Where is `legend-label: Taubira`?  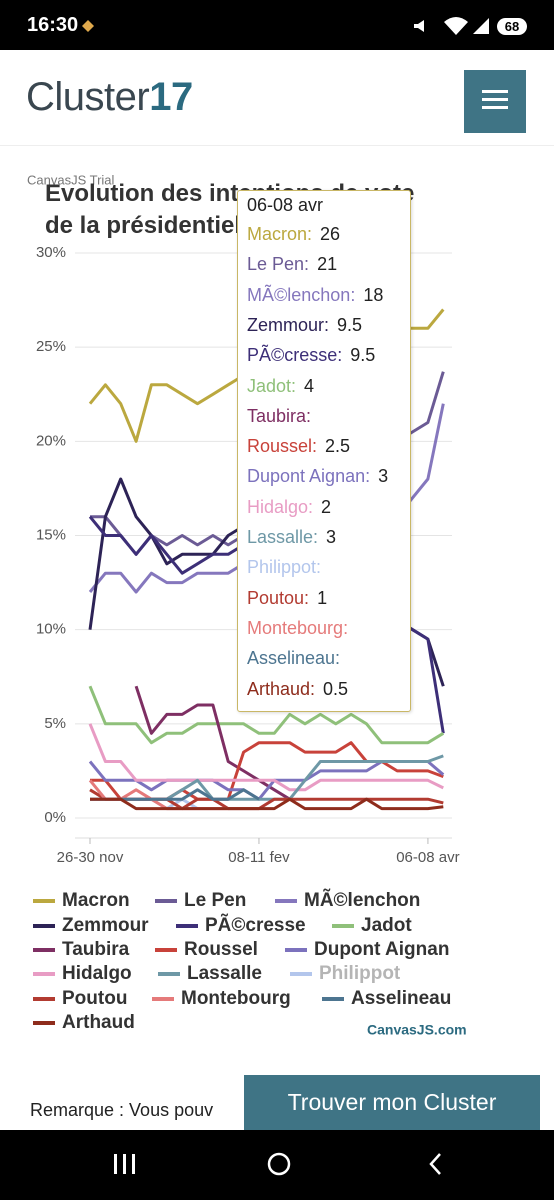
legend-label: Taubira is located at coordinates (96, 949).